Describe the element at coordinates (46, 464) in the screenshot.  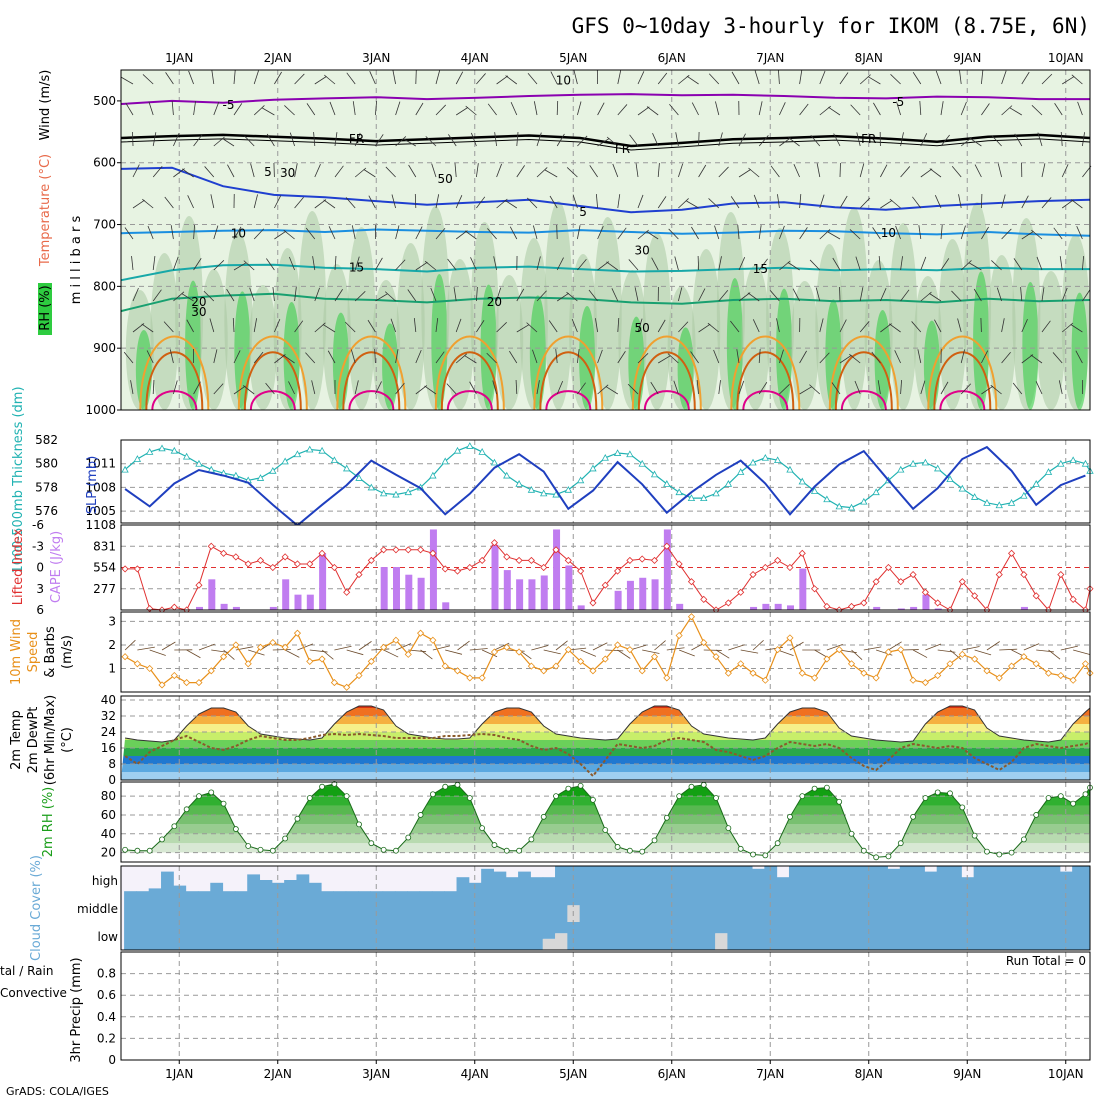
I see `thickness-y-tick: 580` at that location.